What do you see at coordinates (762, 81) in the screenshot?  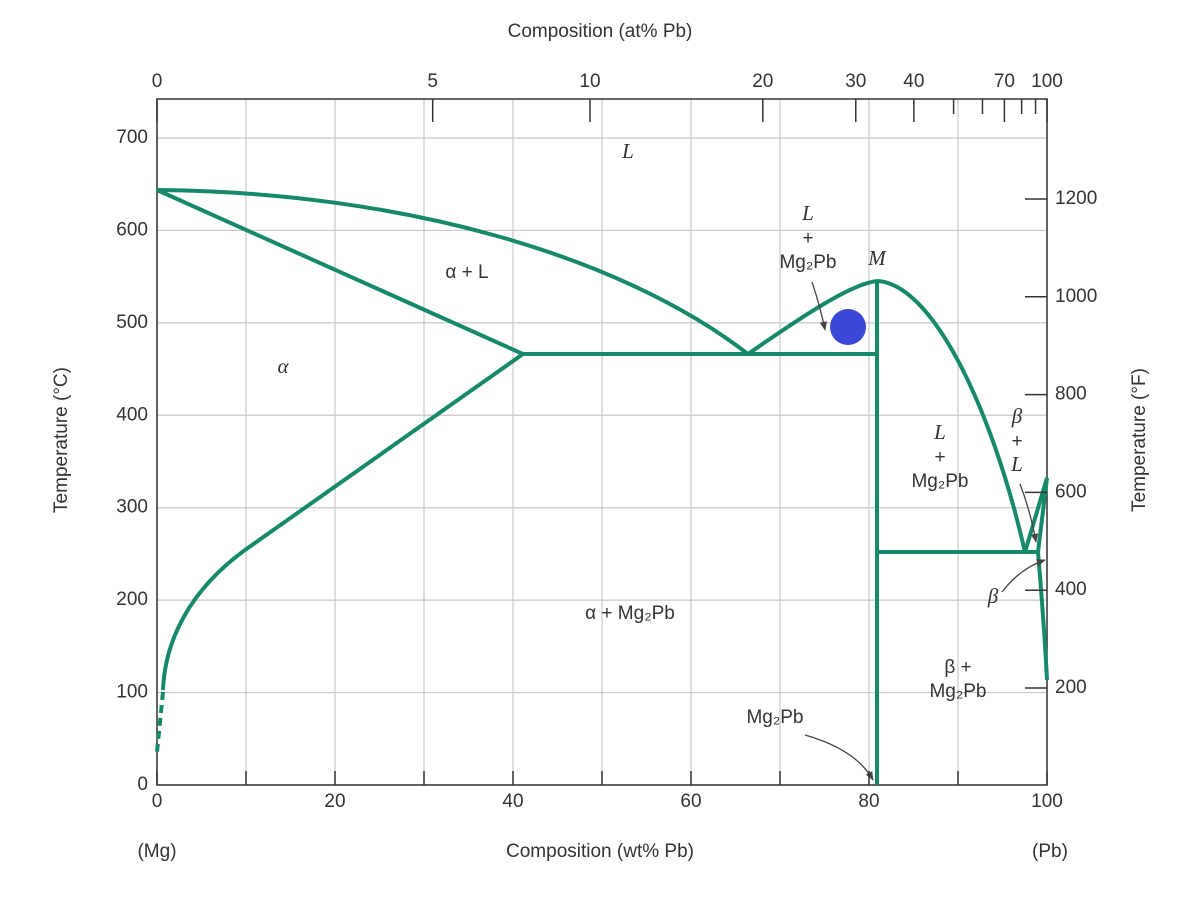 I see `top-tick-label: 20` at bounding box center [762, 81].